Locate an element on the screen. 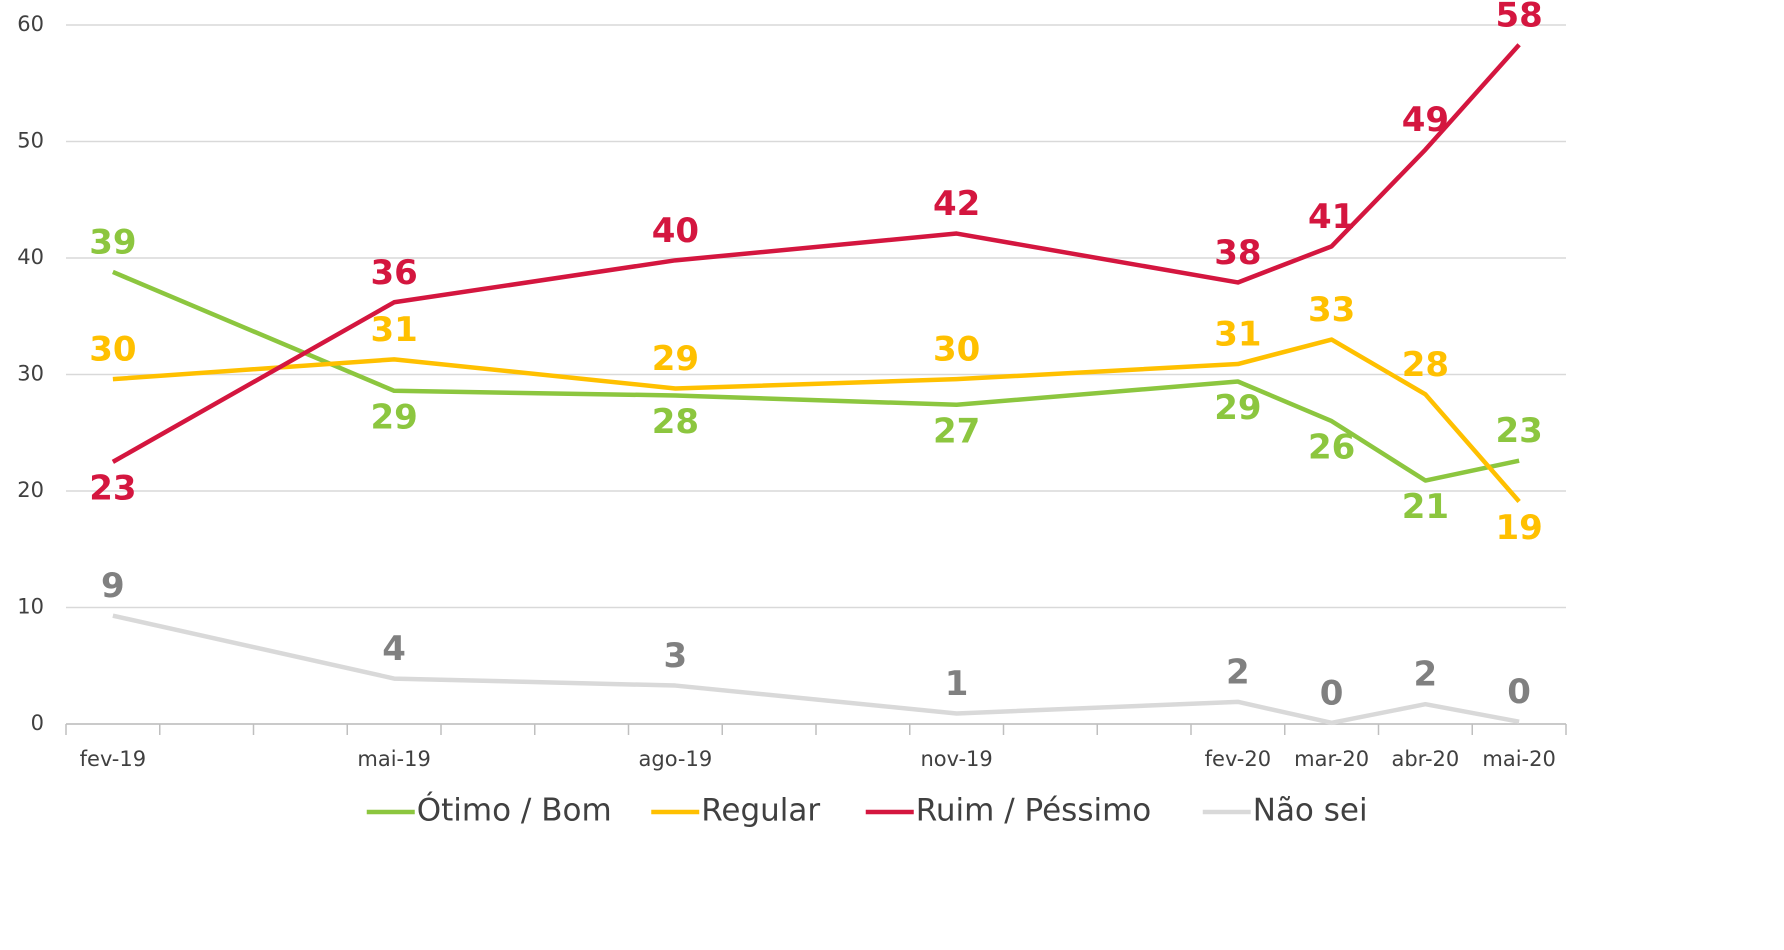 Image resolution: width=1784 pixels, height=950 pixels. data-label: 41 is located at coordinates (1331, 217).